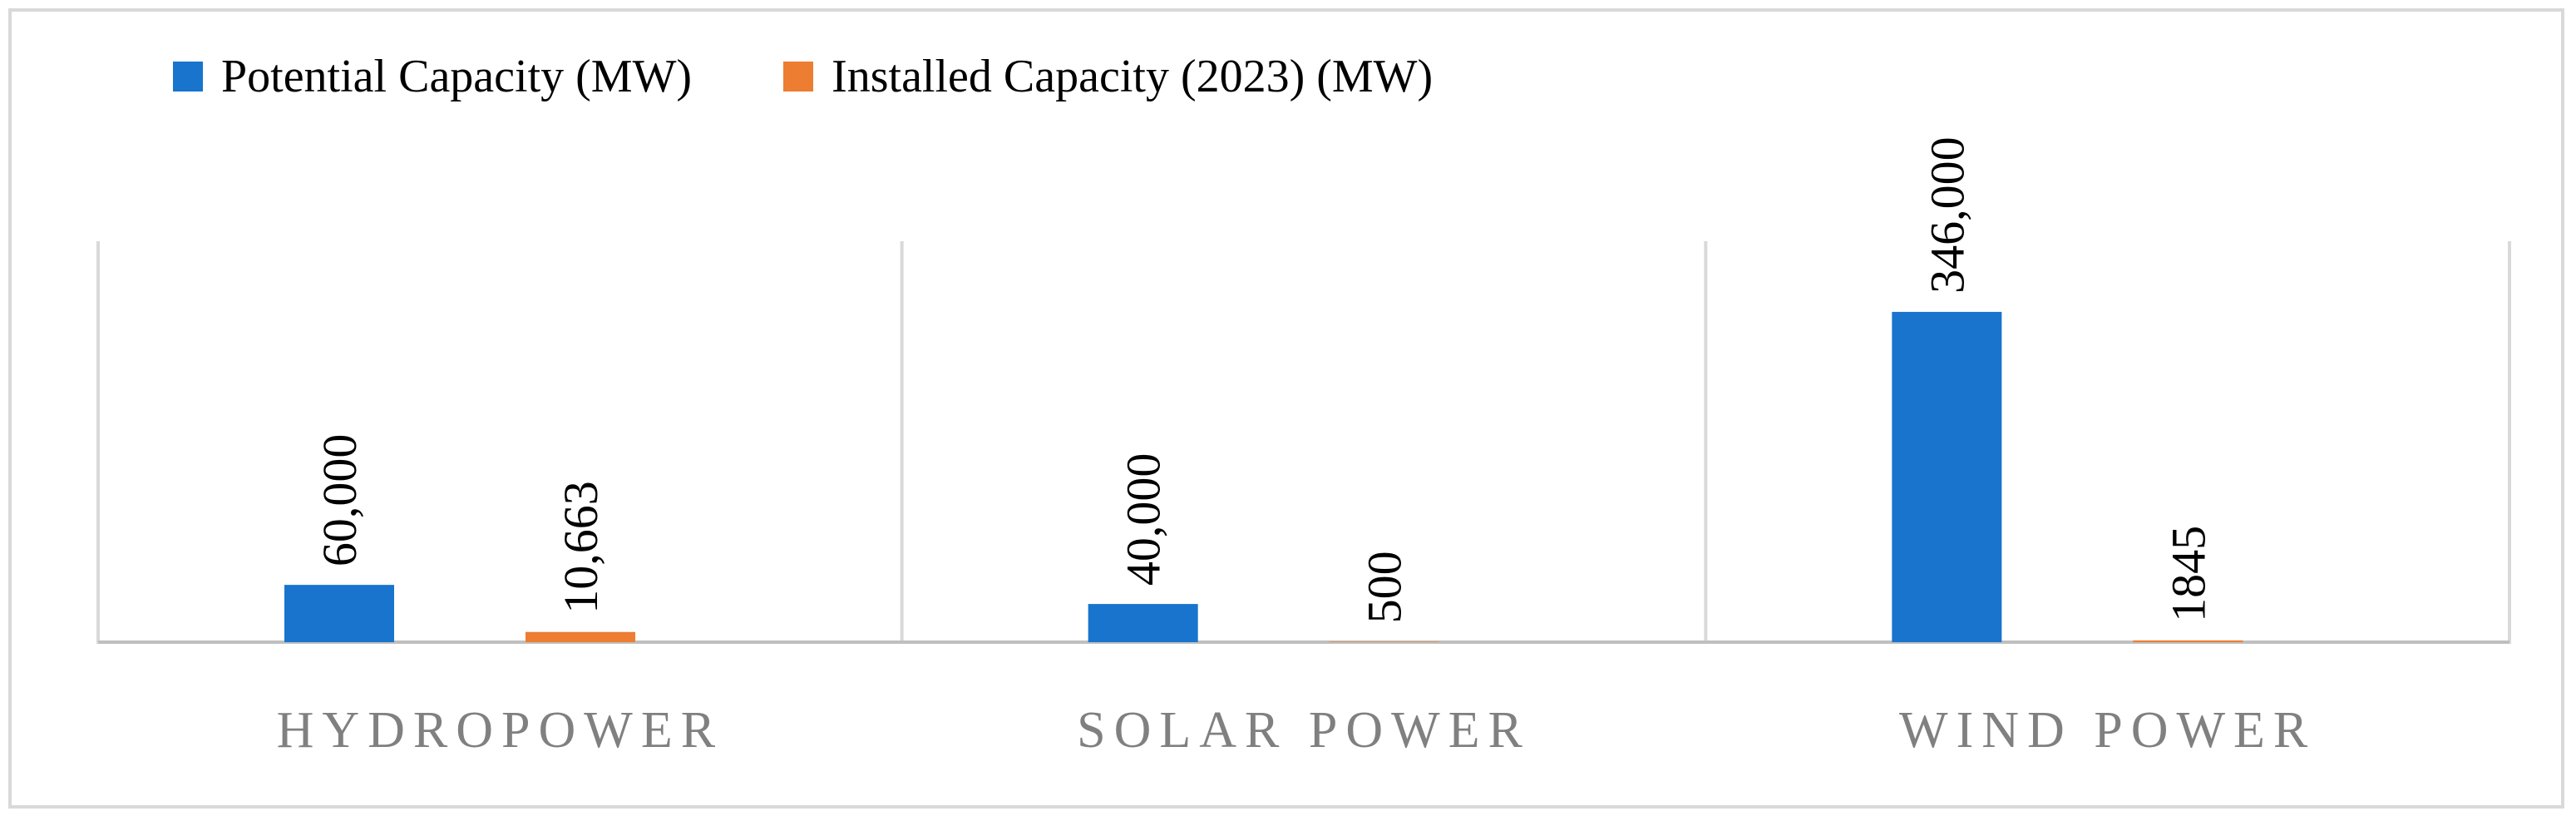 This screenshot has height=821, width=2576. What do you see at coordinates (798, 76) in the screenshot?
I see `legend-swatch-installed` at bounding box center [798, 76].